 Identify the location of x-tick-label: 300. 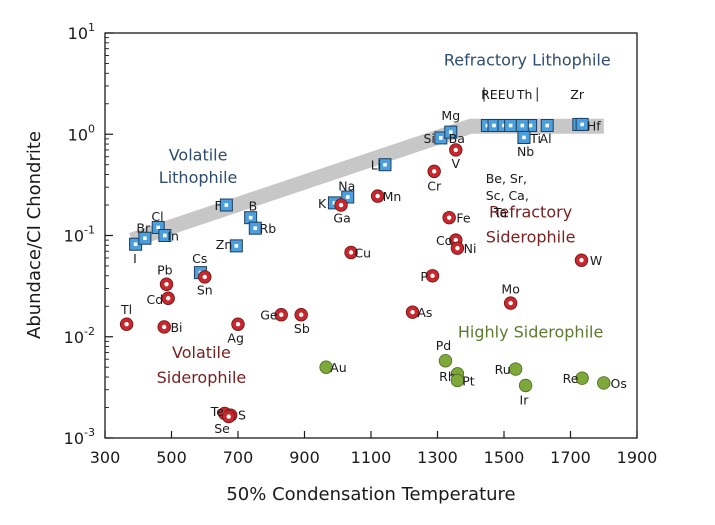
(105, 457).